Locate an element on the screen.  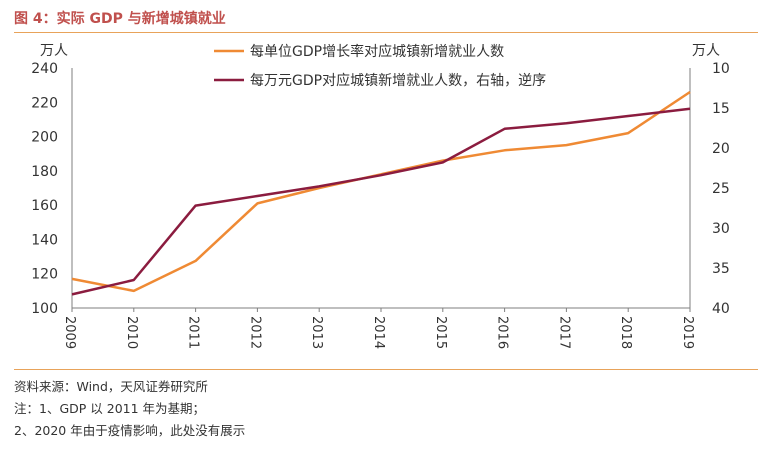
x-tick-label: 2015 is located at coordinates (440, 332).